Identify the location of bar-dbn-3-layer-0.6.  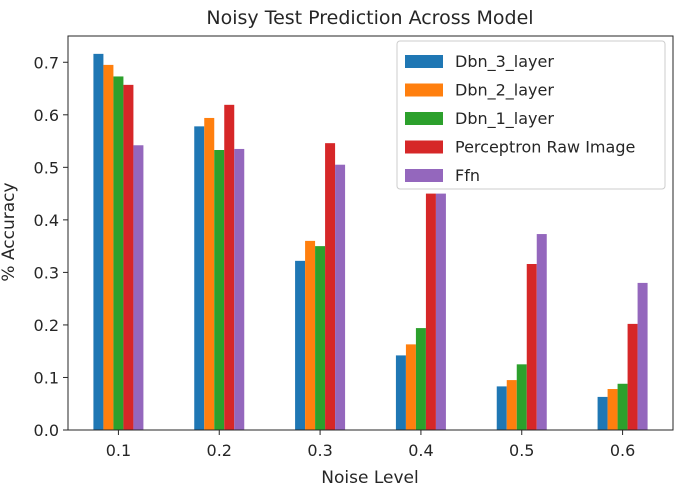
(602, 413).